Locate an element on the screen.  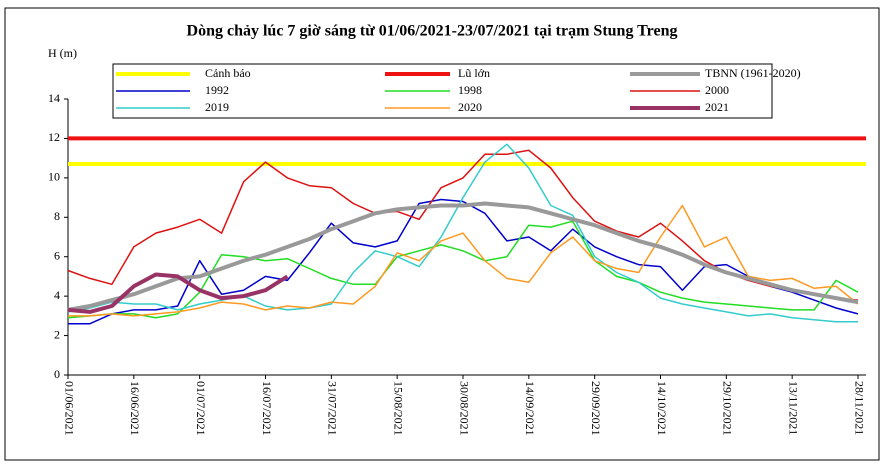
x-tick-label: 16/07/2021 is located at coordinates (267, 408).